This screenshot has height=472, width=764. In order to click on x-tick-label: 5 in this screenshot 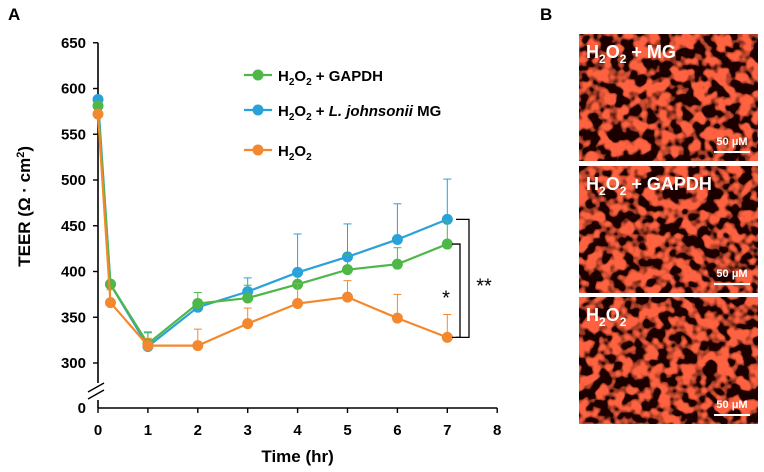, I will do `click(347, 430)`.